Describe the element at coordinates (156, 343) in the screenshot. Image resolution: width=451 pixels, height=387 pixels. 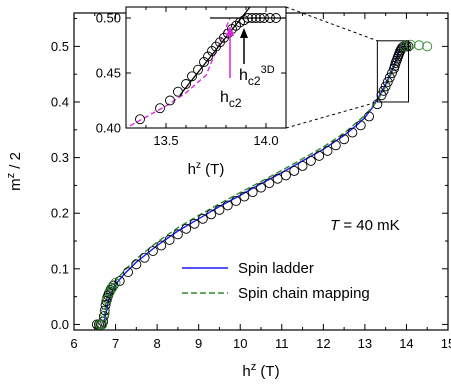
I see `x-tick-label: 8` at that location.